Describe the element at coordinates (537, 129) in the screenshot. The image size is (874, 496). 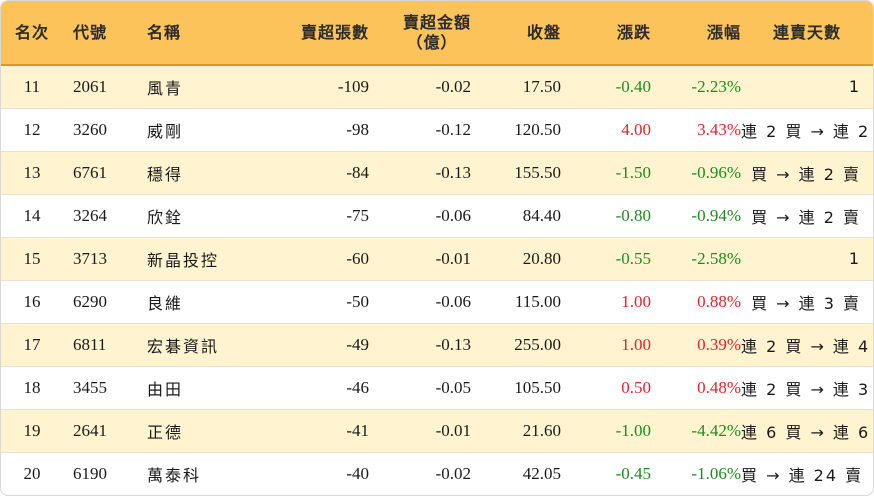
I see `close-cell: 120.50` at that location.